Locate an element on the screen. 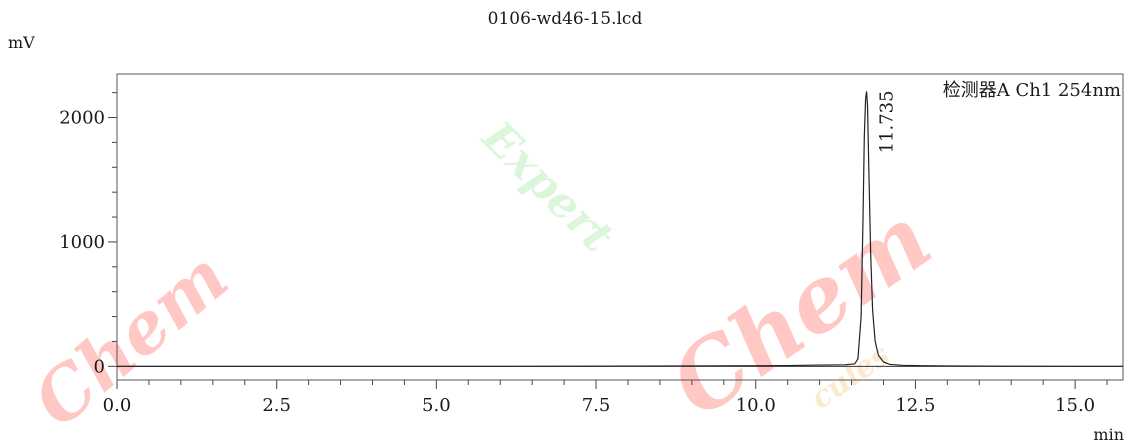  y-tick-label: 0 is located at coordinates (99, 366).